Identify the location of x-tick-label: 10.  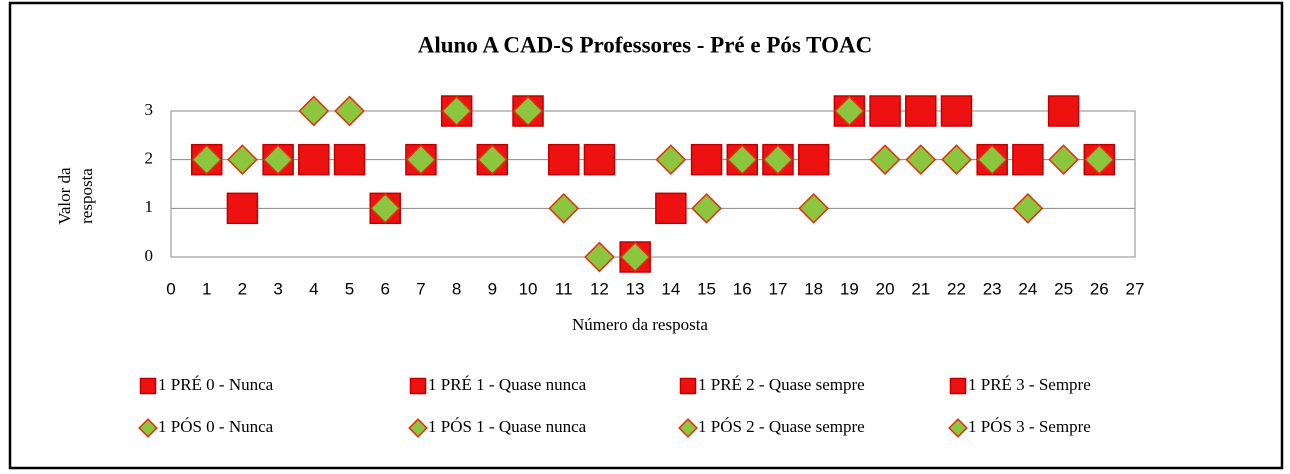
(528, 288).